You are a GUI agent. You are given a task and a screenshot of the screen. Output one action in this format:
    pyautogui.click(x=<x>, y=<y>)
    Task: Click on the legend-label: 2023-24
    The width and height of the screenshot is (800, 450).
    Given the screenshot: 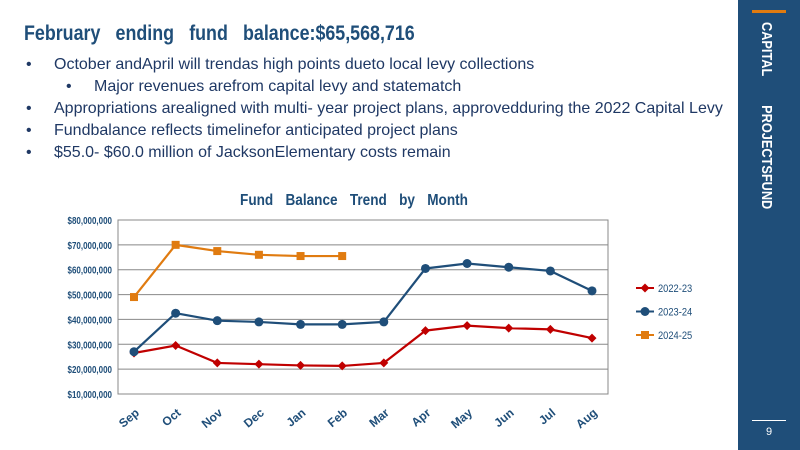 What is the action you would take?
    pyautogui.click(x=675, y=313)
    